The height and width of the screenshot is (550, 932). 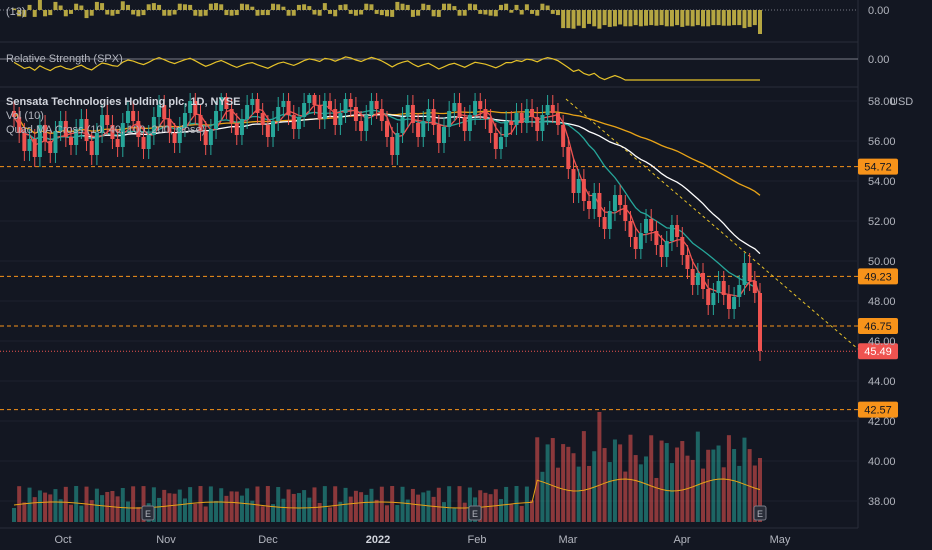 I want to click on earnings-marker, so click(x=475, y=513).